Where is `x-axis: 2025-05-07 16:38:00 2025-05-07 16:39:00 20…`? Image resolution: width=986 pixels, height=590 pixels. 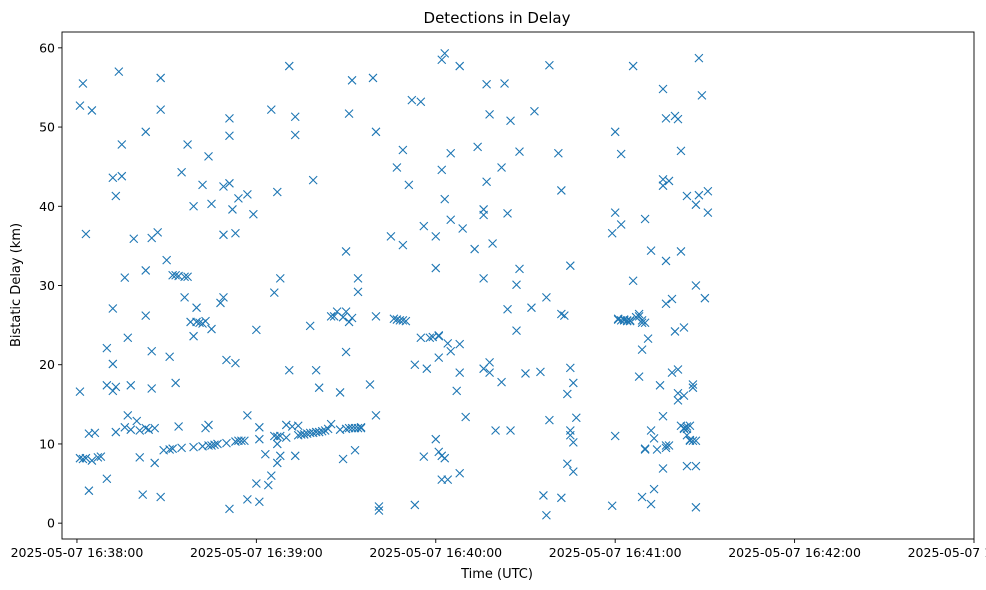 x-axis: 2025-05-07 16:38:00 2025-05-07 16:39:00 20… is located at coordinates (498, 549).